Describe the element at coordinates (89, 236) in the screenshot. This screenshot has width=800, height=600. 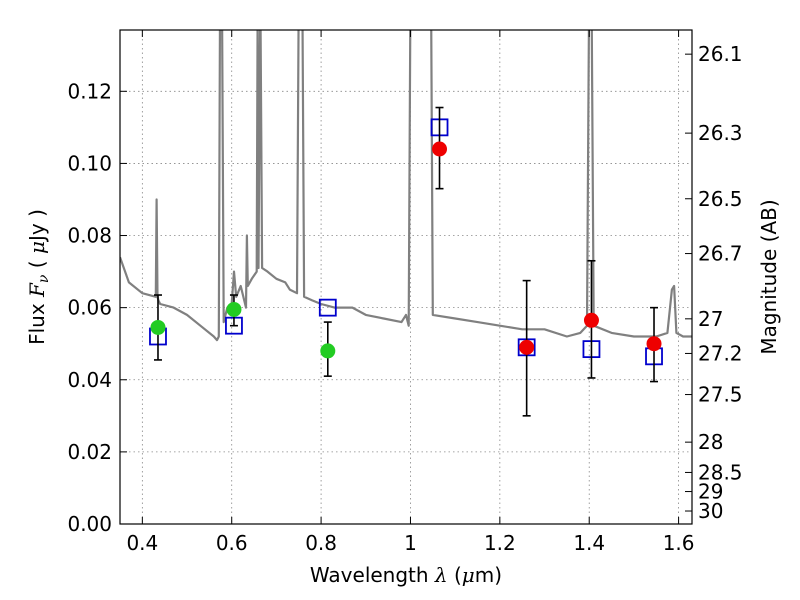
I see `y-tick-label: 0.08` at that location.